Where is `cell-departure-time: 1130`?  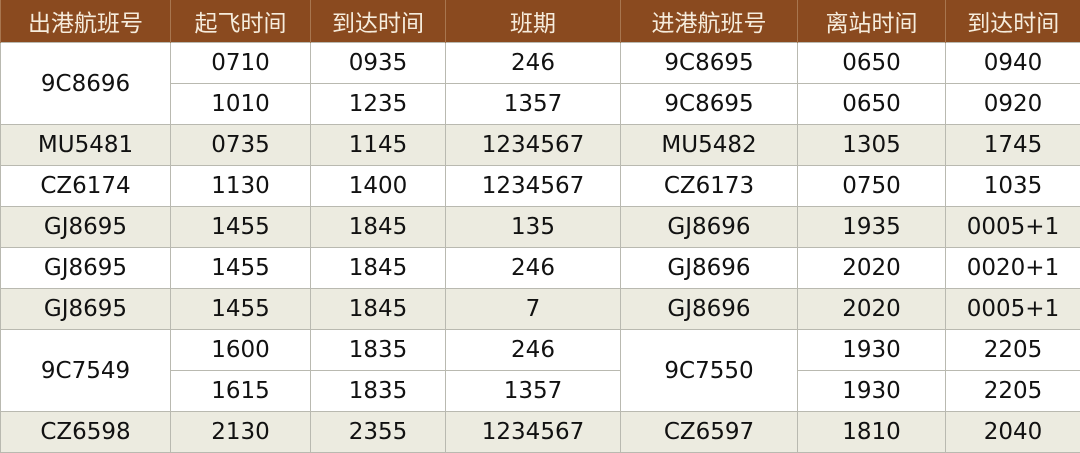
cell-departure-time: 1130 is located at coordinates (241, 186).